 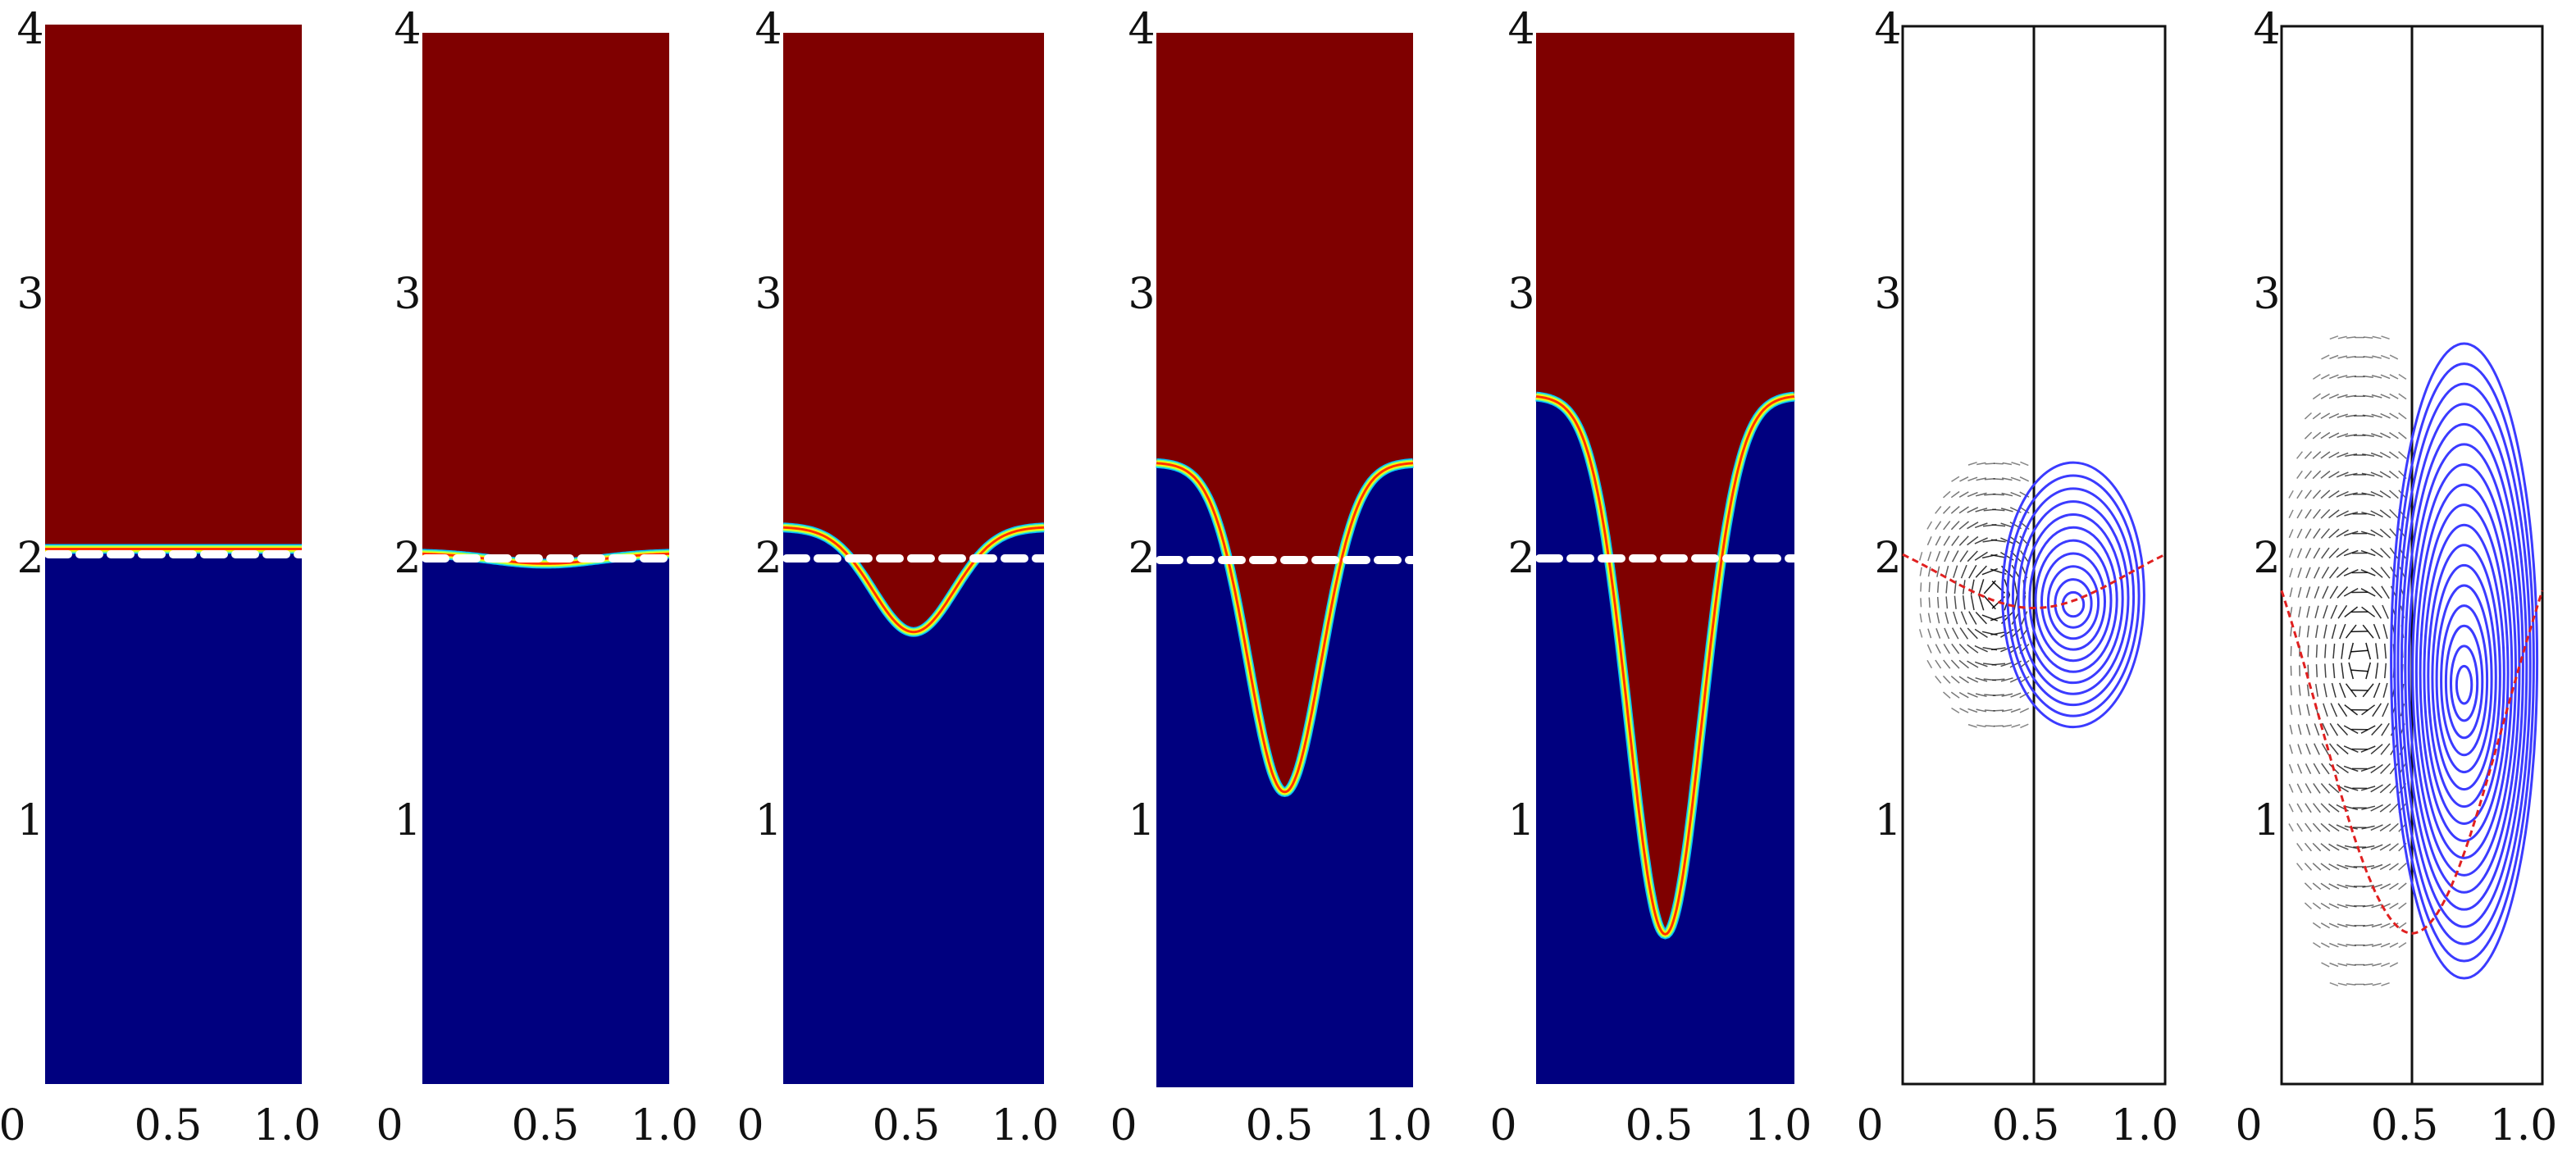 What do you see at coordinates (768, 559) in the screenshot?
I see `y-tick-label: 2` at bounding box center [768, 559].